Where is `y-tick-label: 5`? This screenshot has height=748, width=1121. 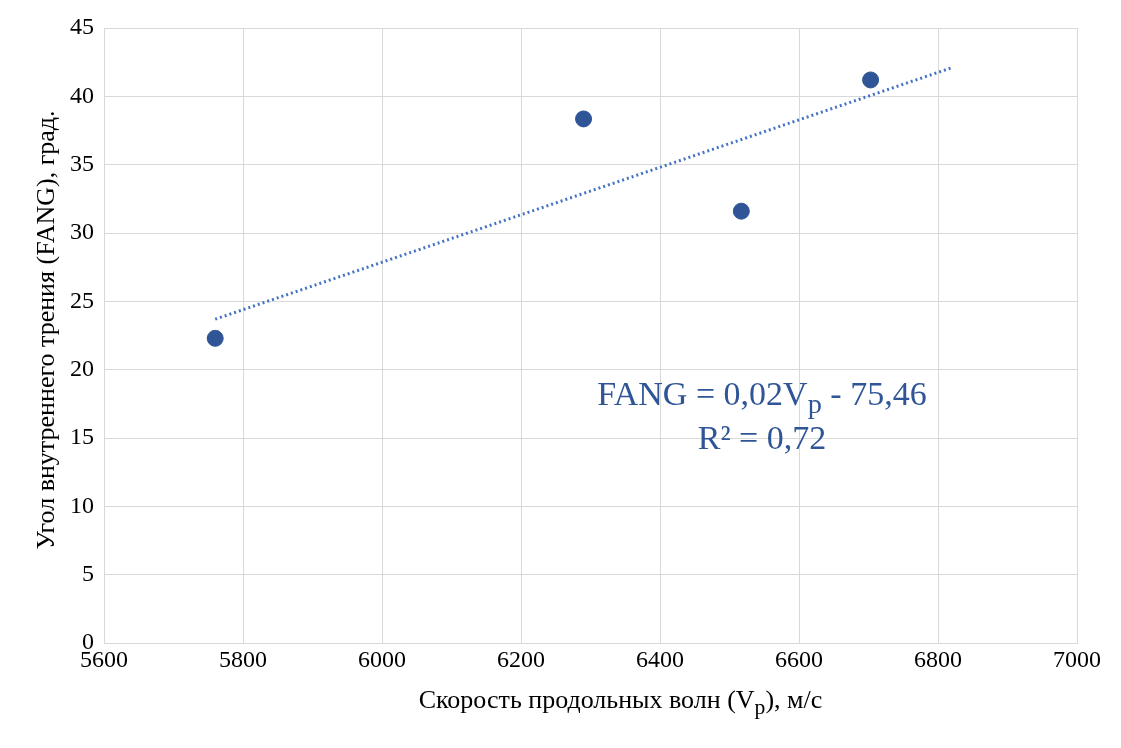 y-tick-label: 5 is located at coordinates (88, 573).